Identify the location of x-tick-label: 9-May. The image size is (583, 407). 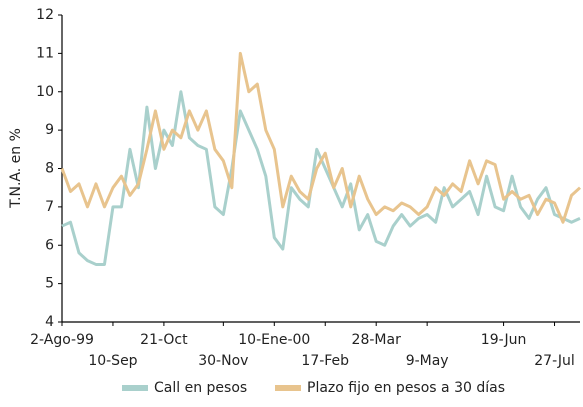
(427, 361).